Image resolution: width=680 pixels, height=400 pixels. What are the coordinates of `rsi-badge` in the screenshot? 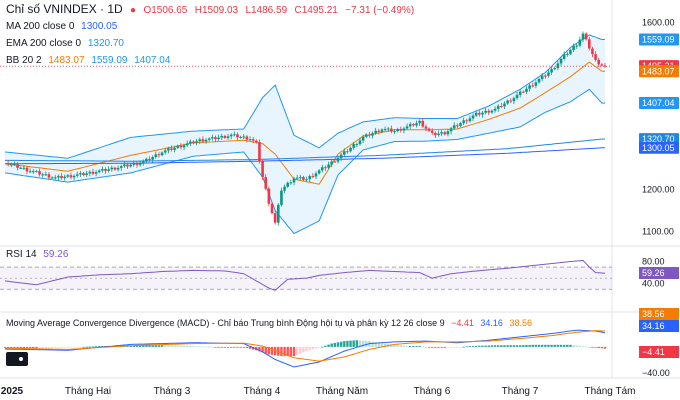 It's located at (659, 273).